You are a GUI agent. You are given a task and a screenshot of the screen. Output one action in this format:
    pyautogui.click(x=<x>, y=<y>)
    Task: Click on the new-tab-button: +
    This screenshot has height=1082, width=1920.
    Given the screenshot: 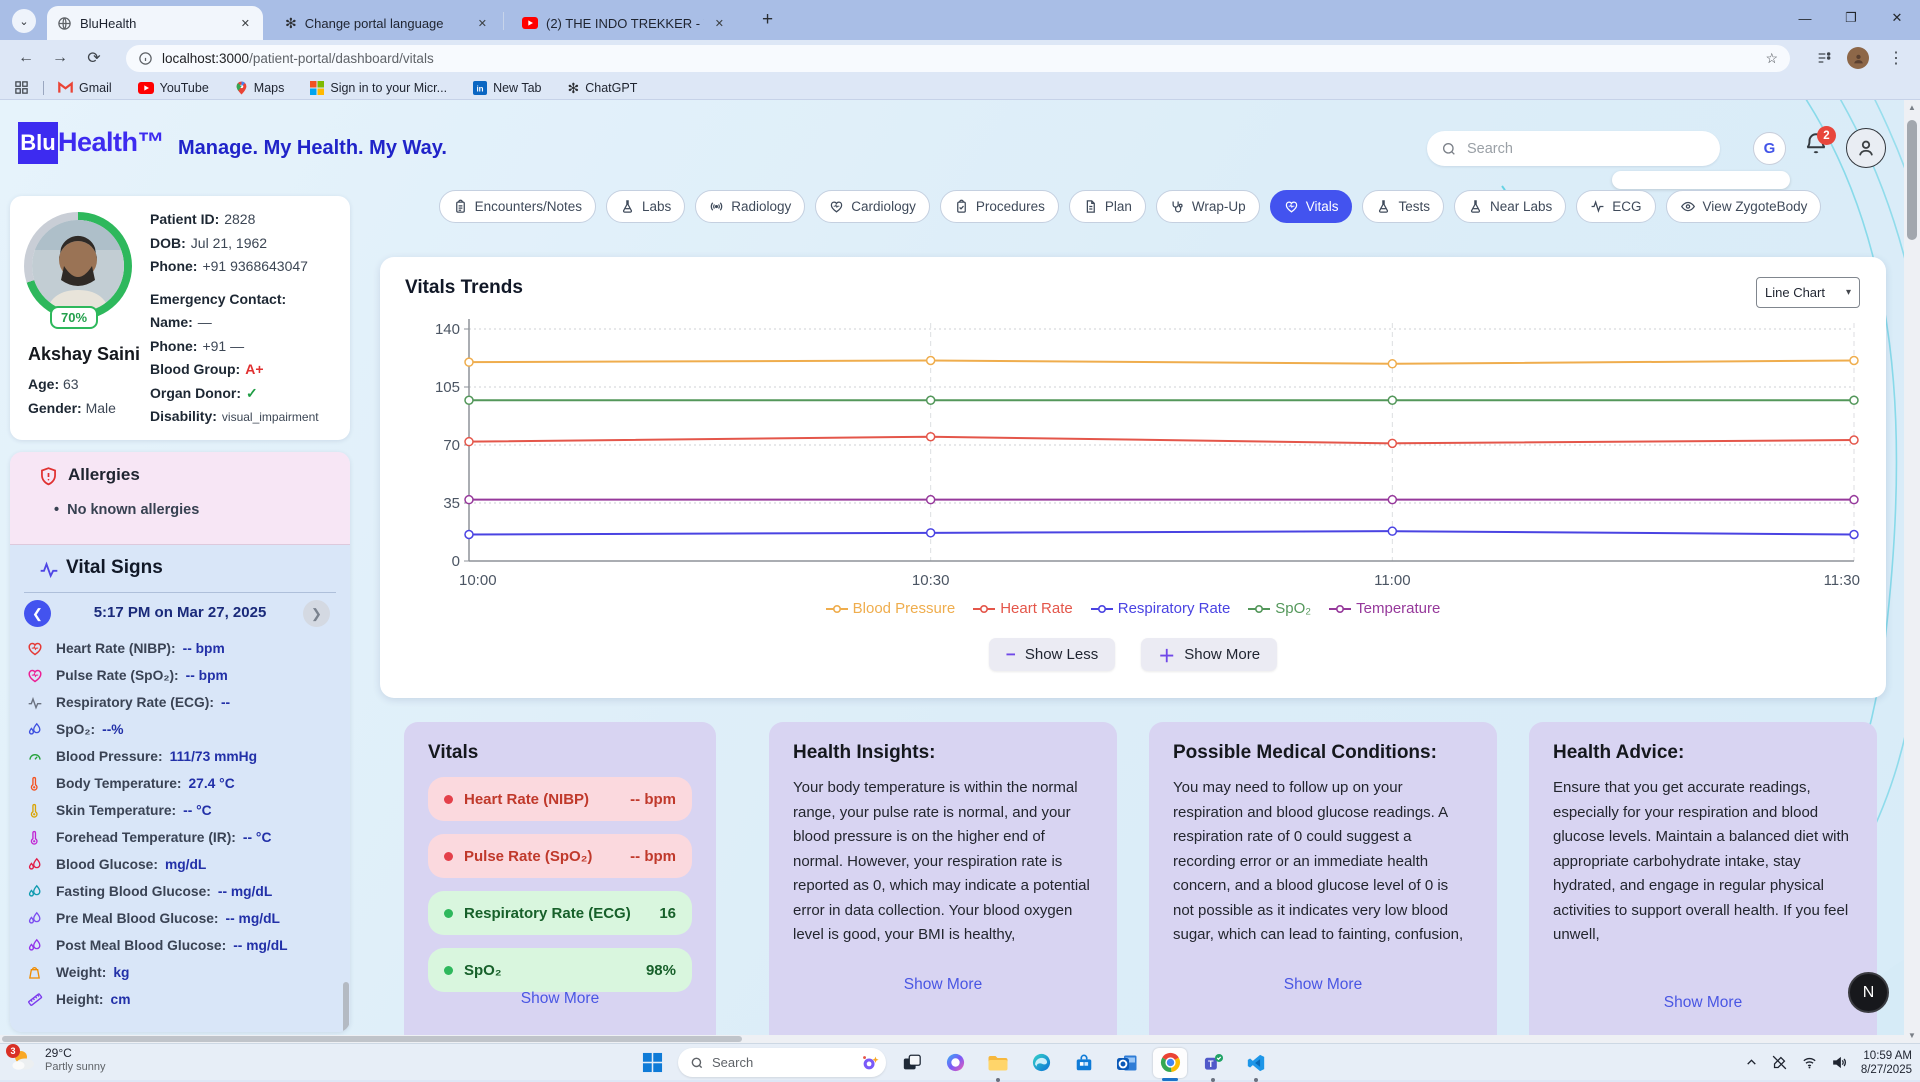 What is the action you would take?
    pyautogui.click(x=768, y=19)
    